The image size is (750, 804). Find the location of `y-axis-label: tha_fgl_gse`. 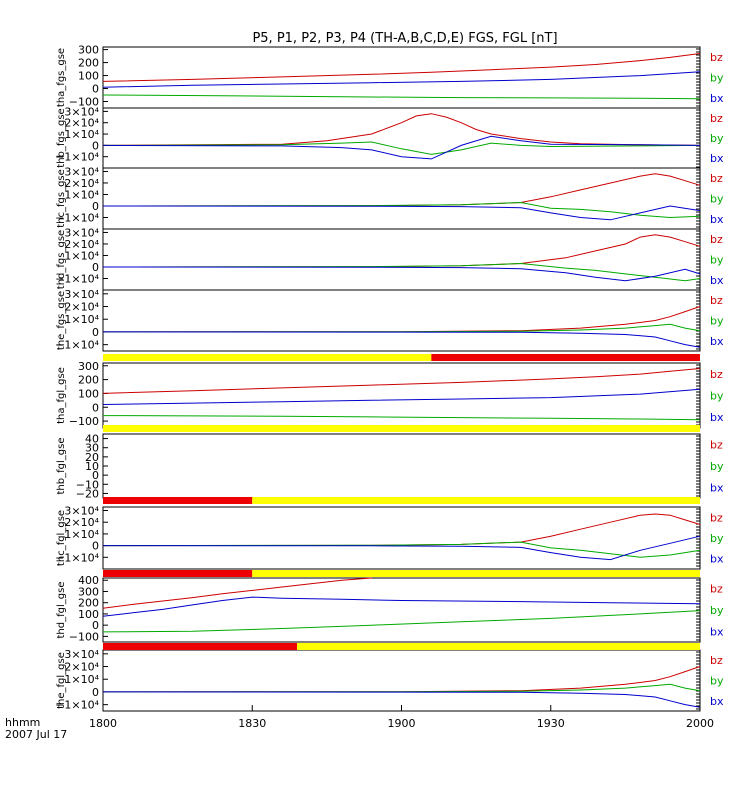

y-axis-label: tha_fgl_gse is located at coordinates (61, 395).